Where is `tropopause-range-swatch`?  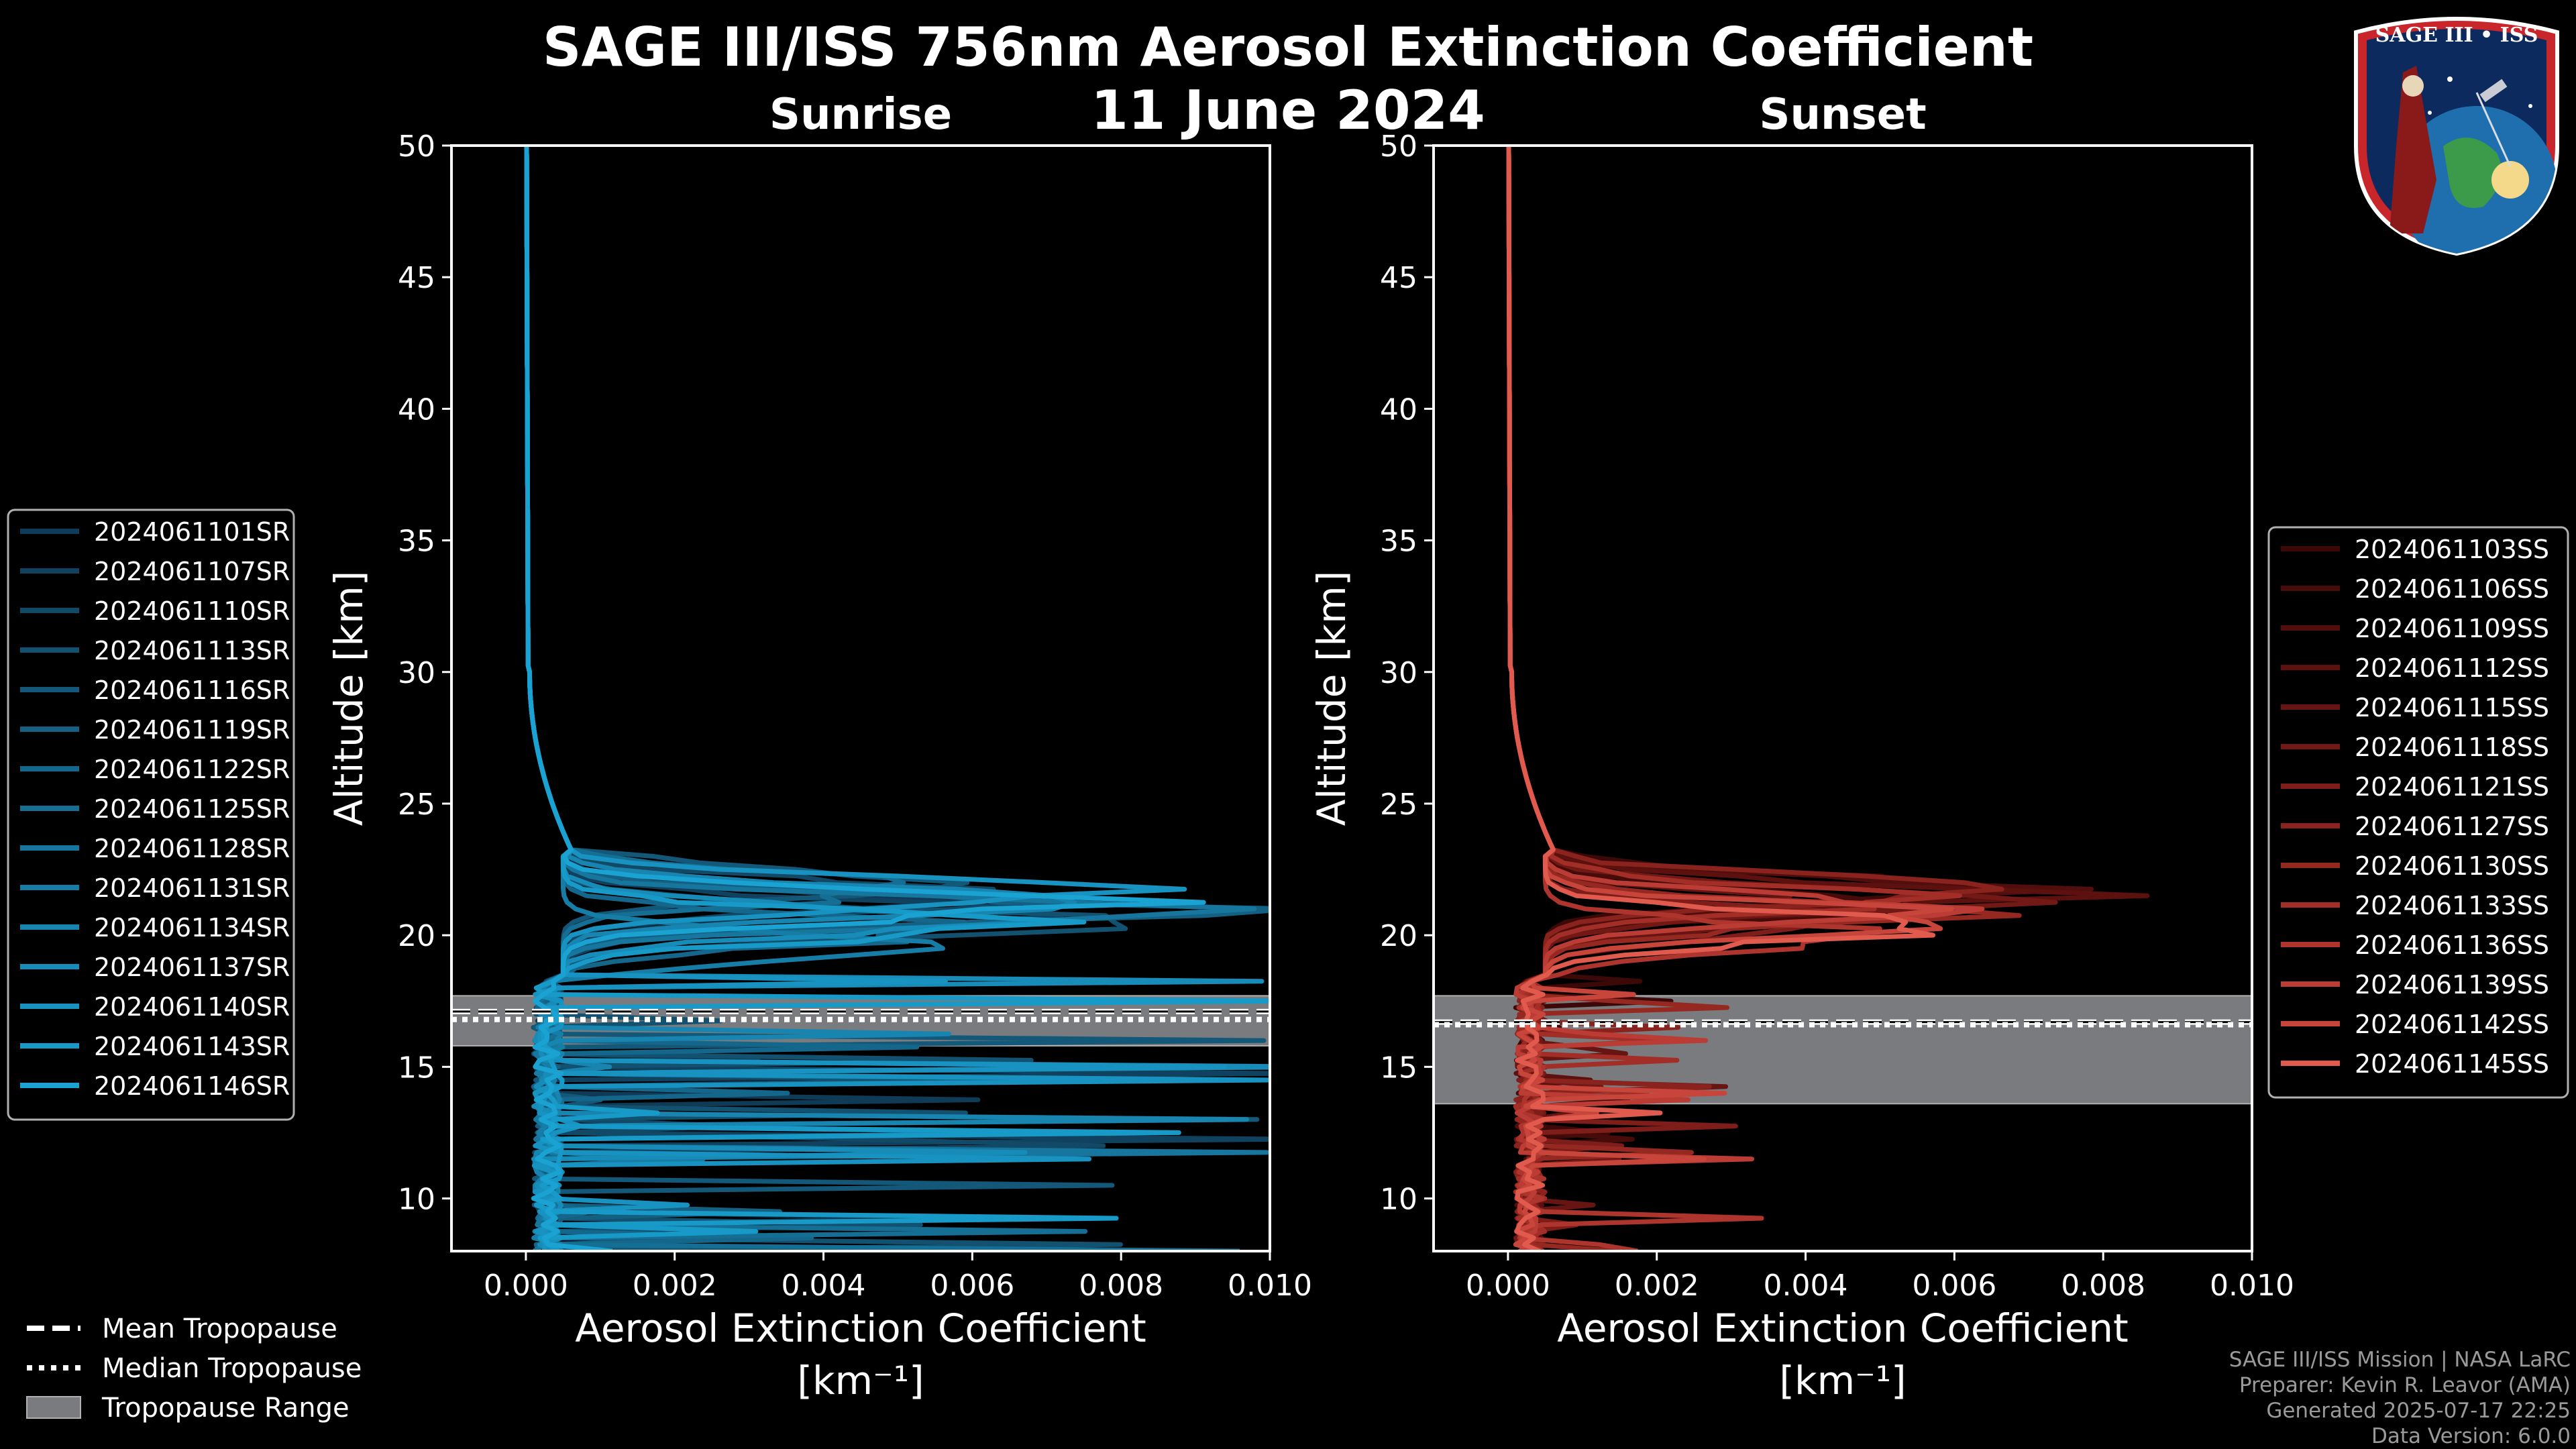 tropopause-range-swatch is located at coordinates (53, 1407).